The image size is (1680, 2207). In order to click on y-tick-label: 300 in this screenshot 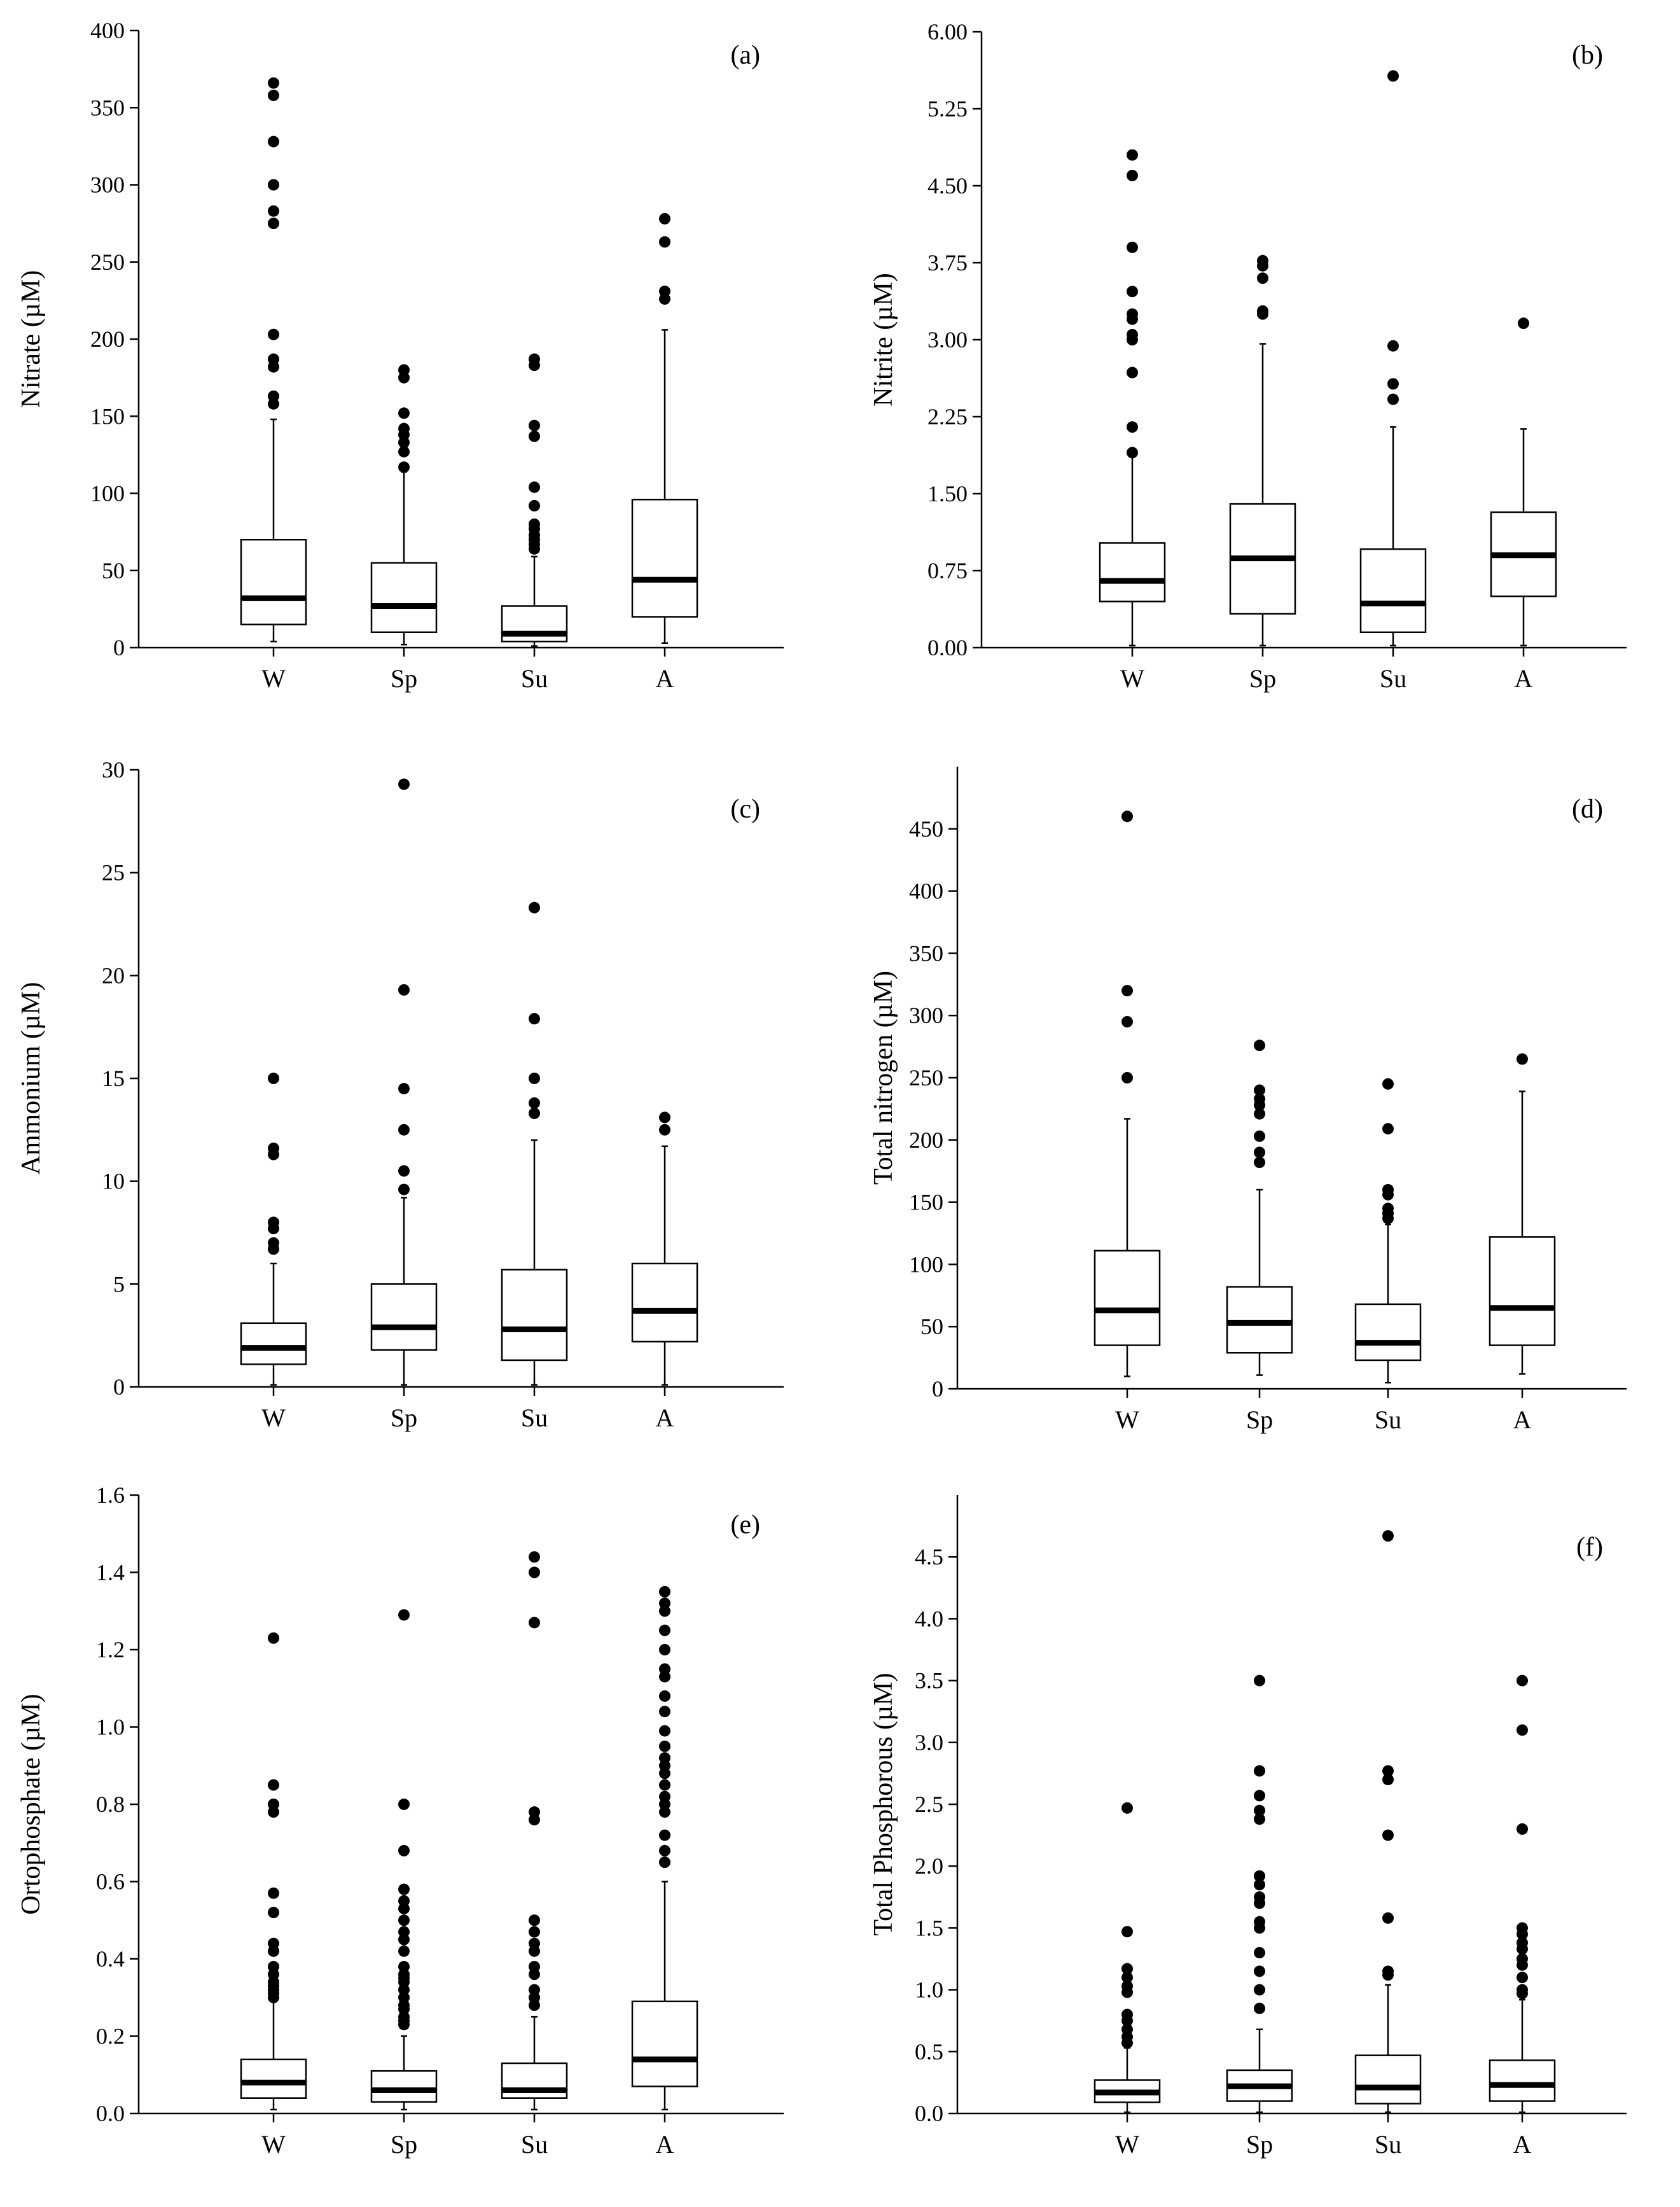, I will do `click(107, 185)`.